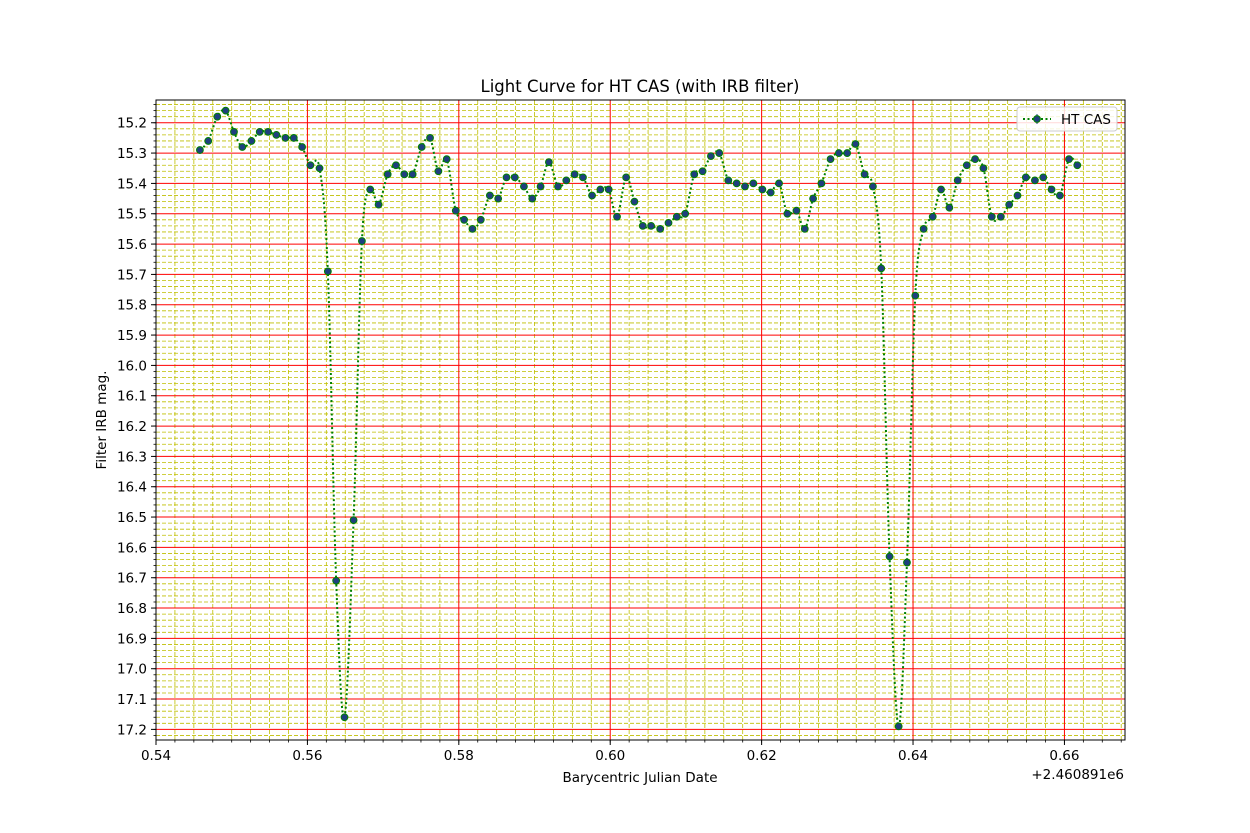  I want to click on y-tick-label: 16.8, so click(132, 609).